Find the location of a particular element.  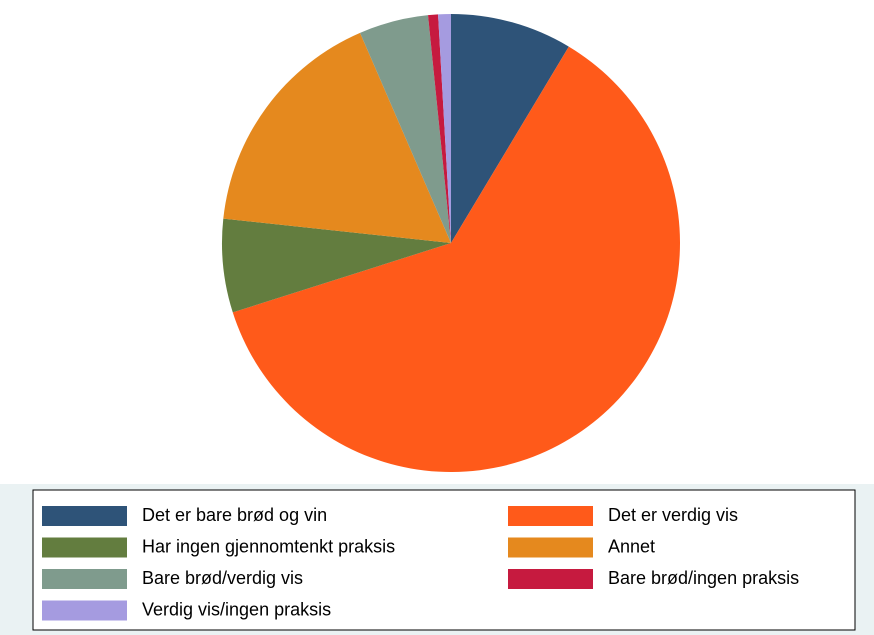

legend-label: Bare brød/ingen praksis is located at coordinates (703, 578).